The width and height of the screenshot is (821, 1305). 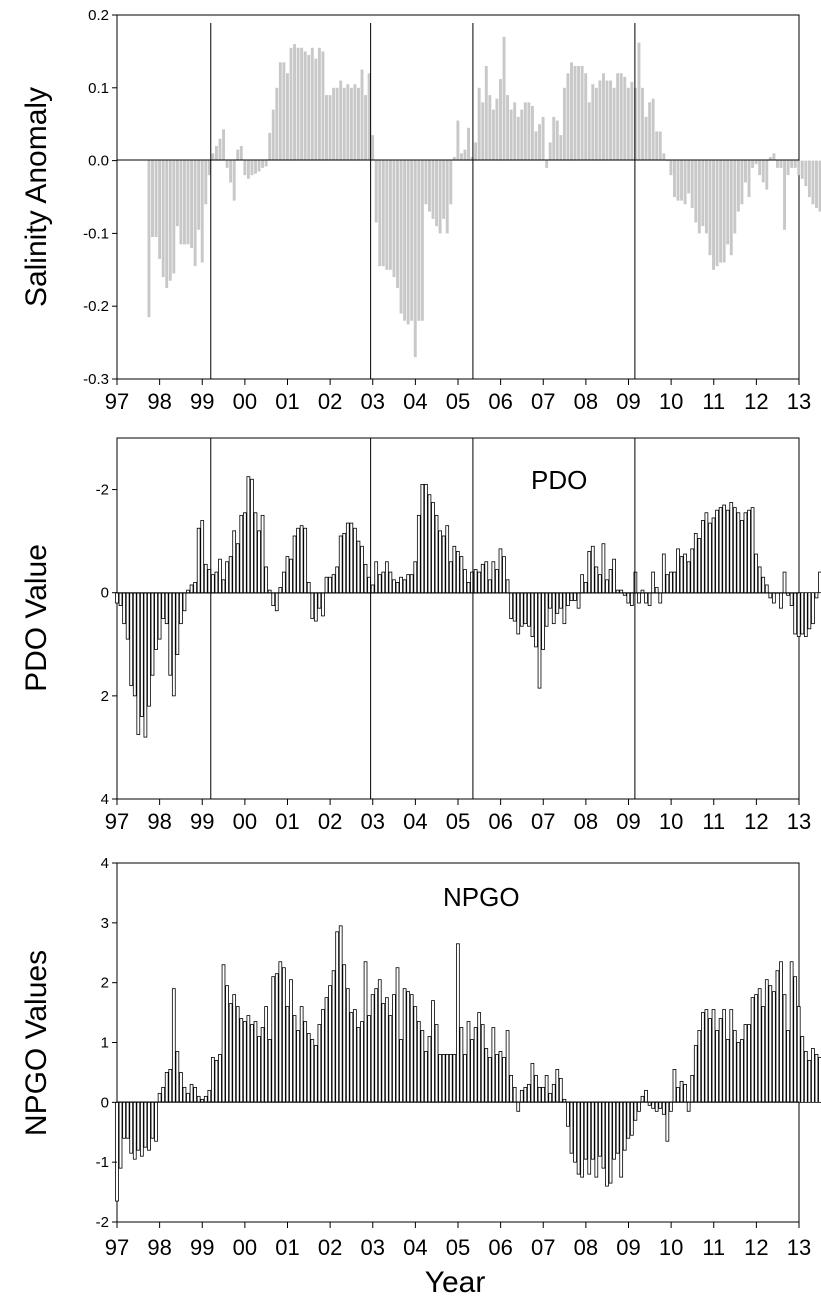 What do you see at coordinates (628, 1247) in the screenshot?
I see `x-tick-label: 09` at bounding box center [628, 1247].